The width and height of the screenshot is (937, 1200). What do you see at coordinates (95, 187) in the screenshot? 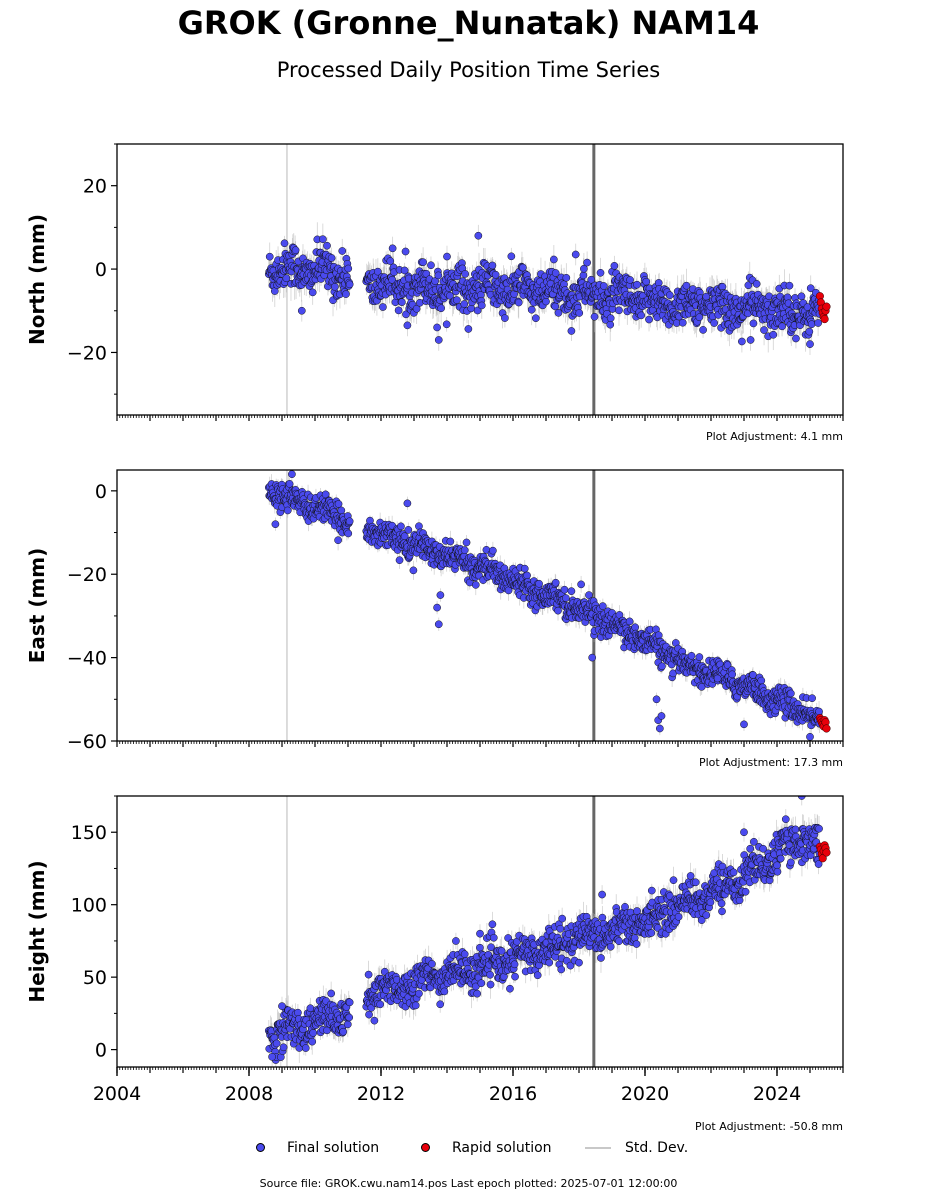
I see `y-tick-label: 20` at bounding box center [95, 187].